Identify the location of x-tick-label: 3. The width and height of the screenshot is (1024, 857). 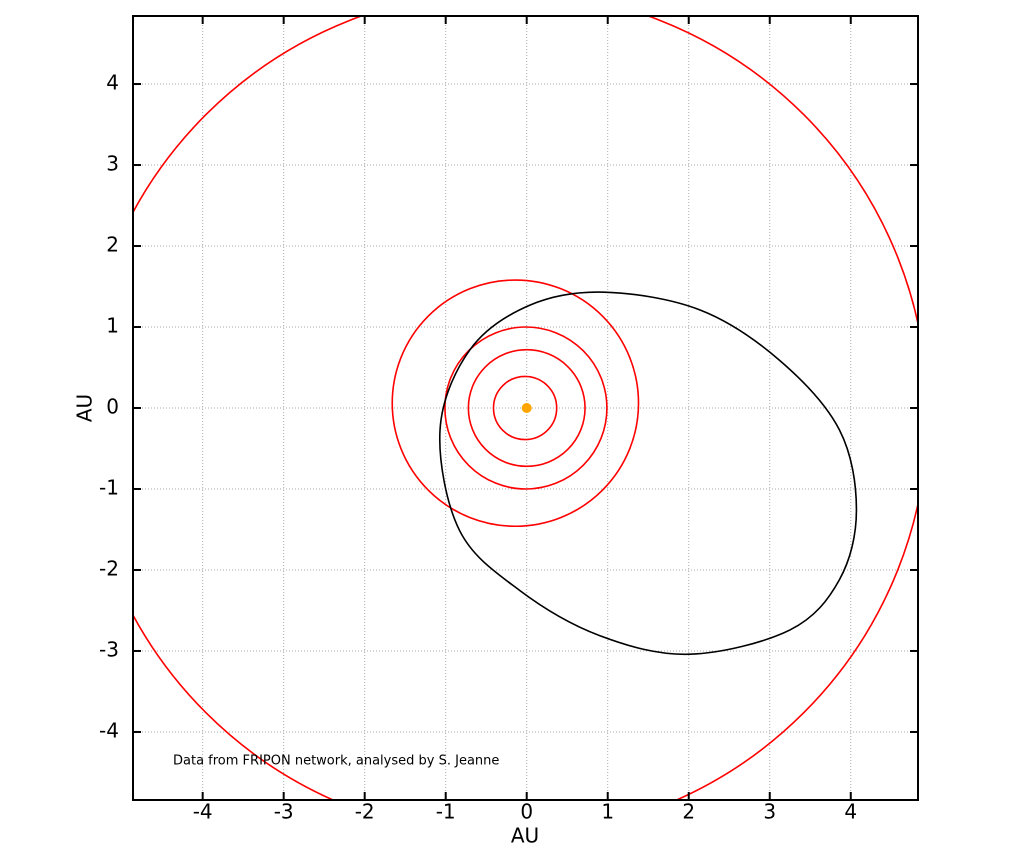
(769, 812).